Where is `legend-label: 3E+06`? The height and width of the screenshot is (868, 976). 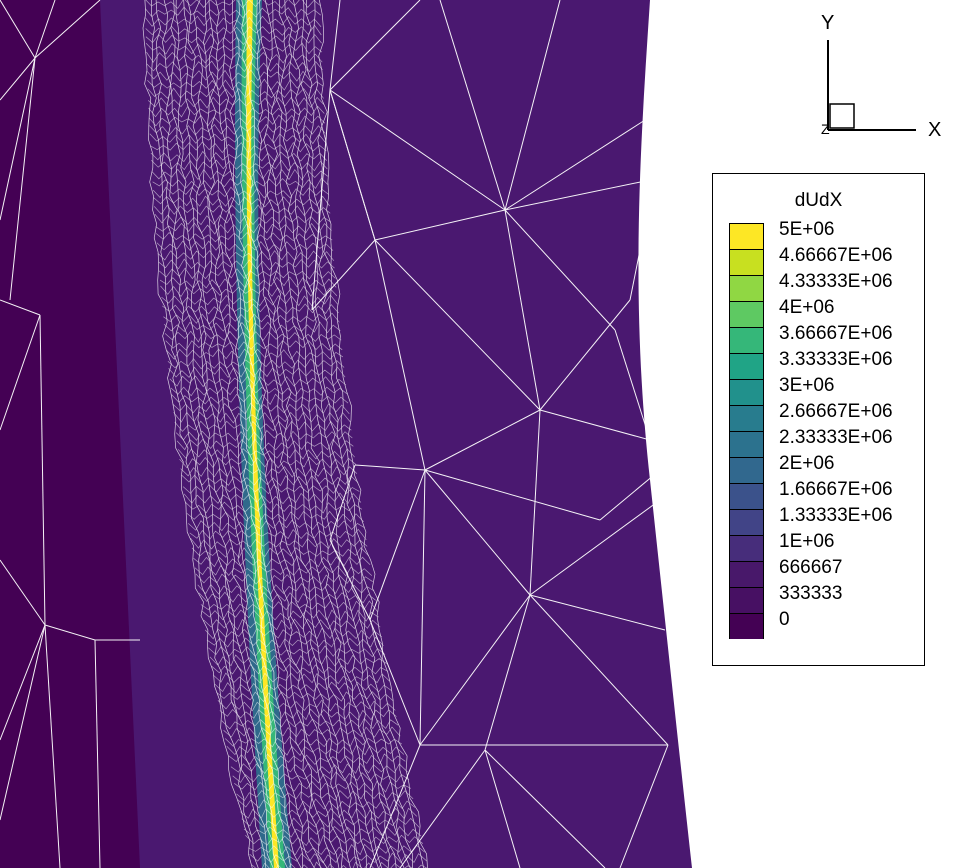
legend-label: 3E+06 is located at coordinates (807, 385).